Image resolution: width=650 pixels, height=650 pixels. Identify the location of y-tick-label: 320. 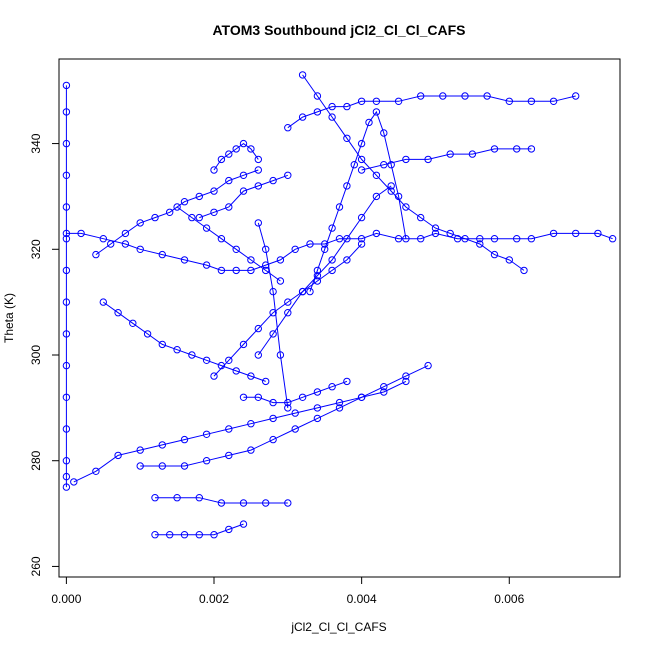
(36, 249).